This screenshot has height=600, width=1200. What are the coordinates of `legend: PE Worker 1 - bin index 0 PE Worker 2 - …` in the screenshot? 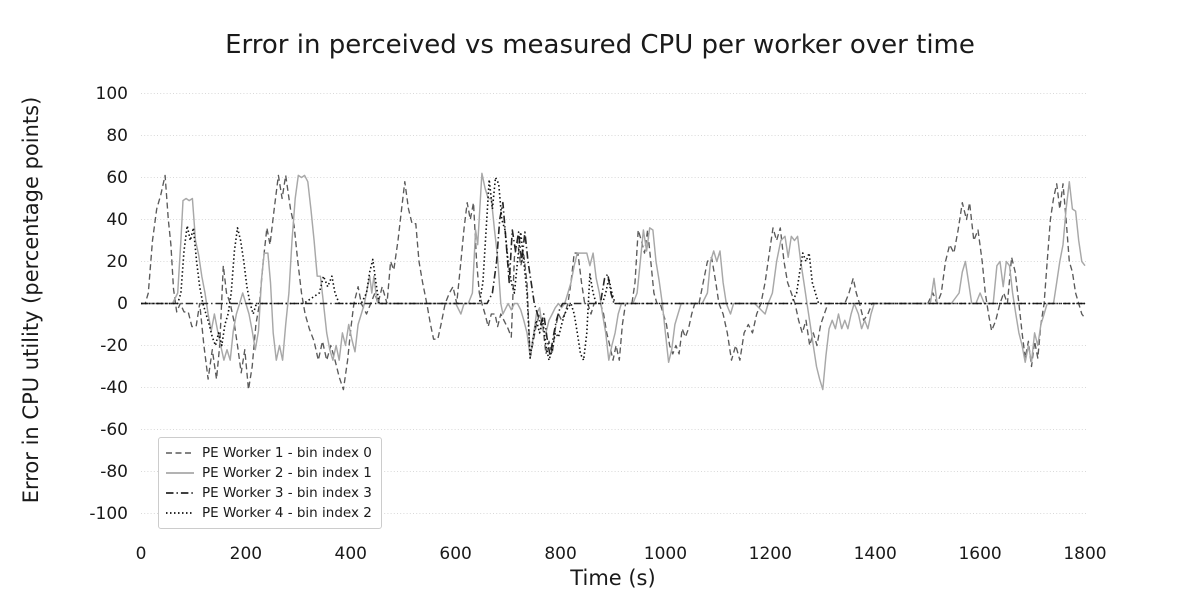 It's located at (270, 483).